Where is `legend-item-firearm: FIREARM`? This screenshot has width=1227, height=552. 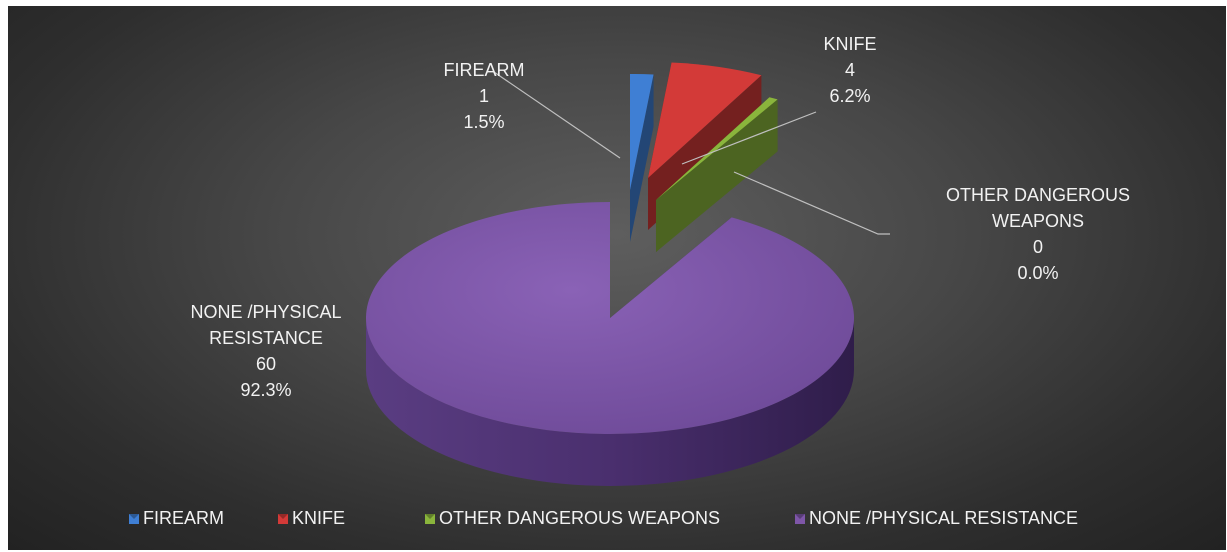
legend-item-firearm: FIREARM is located at coordinates (176, 518).